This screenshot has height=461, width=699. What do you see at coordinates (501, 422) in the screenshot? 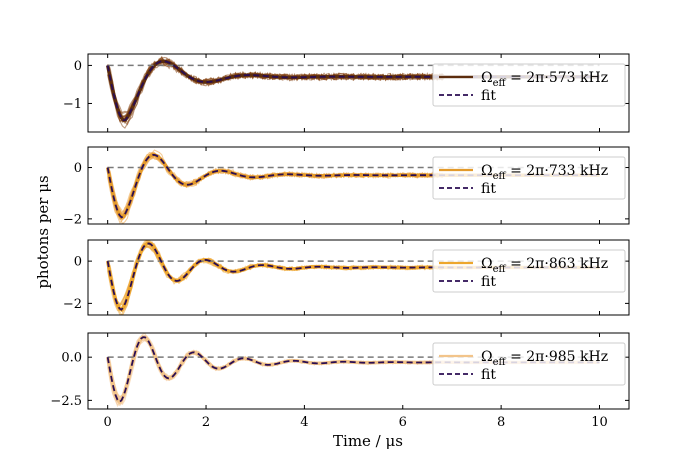
I see `x-tick-label: 8` at bounding box center [501, 422].